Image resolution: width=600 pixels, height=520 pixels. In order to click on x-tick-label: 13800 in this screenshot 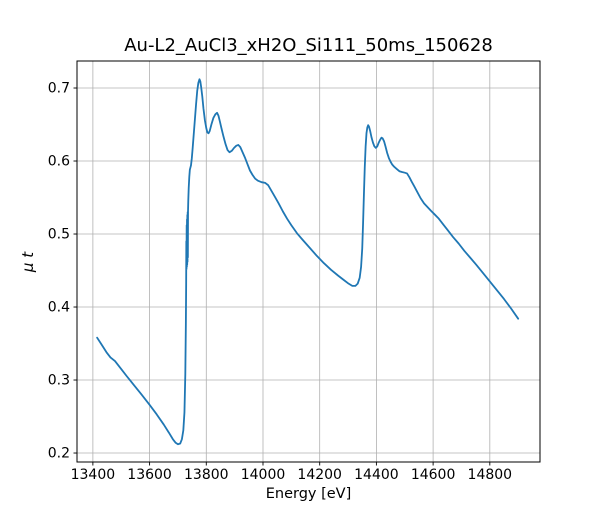, I will do `click(206, 475)`.